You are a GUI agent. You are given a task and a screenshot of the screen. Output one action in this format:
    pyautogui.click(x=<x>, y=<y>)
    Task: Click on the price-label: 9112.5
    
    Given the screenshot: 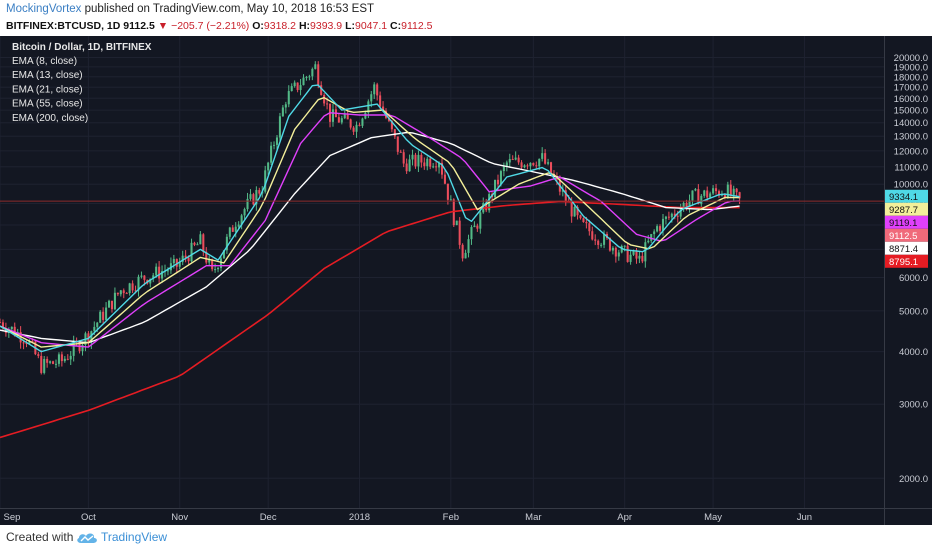 What is the action you would take?
    pyautogui.click(x=903, y=236)
    